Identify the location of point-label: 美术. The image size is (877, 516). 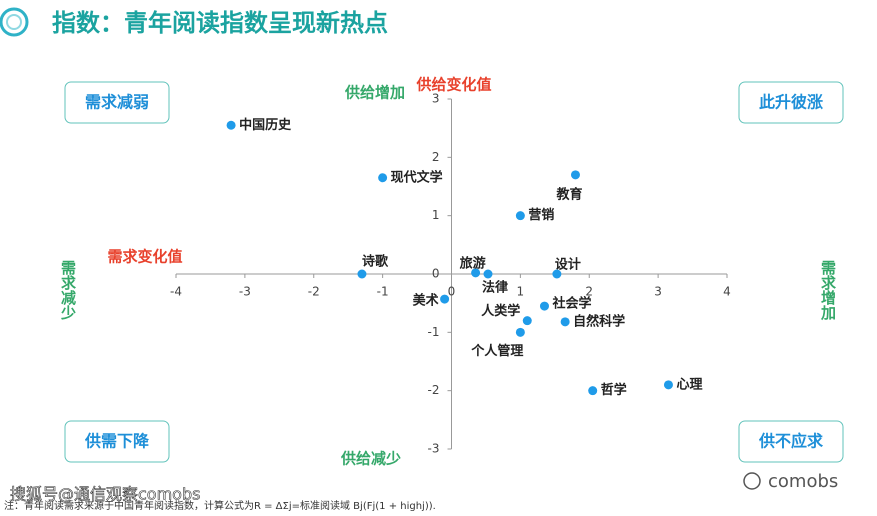
(426, 301).